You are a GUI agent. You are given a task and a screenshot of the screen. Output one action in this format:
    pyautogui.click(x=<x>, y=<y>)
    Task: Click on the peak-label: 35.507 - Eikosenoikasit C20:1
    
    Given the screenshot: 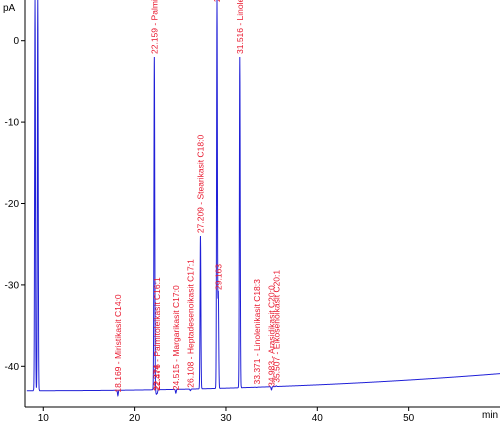 What is the action you would take?
    pyautogui.click(x=276, y=326)
    